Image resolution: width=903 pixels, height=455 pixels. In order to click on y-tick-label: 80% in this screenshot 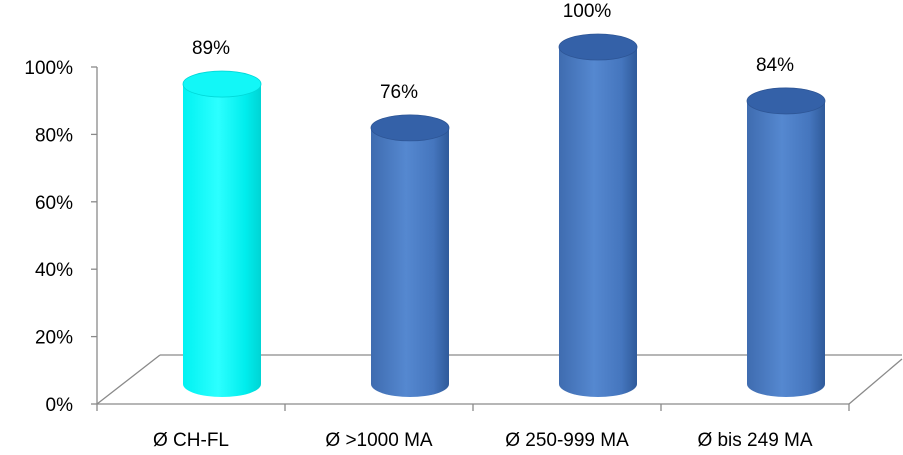, I will do `click(54, 135)`.